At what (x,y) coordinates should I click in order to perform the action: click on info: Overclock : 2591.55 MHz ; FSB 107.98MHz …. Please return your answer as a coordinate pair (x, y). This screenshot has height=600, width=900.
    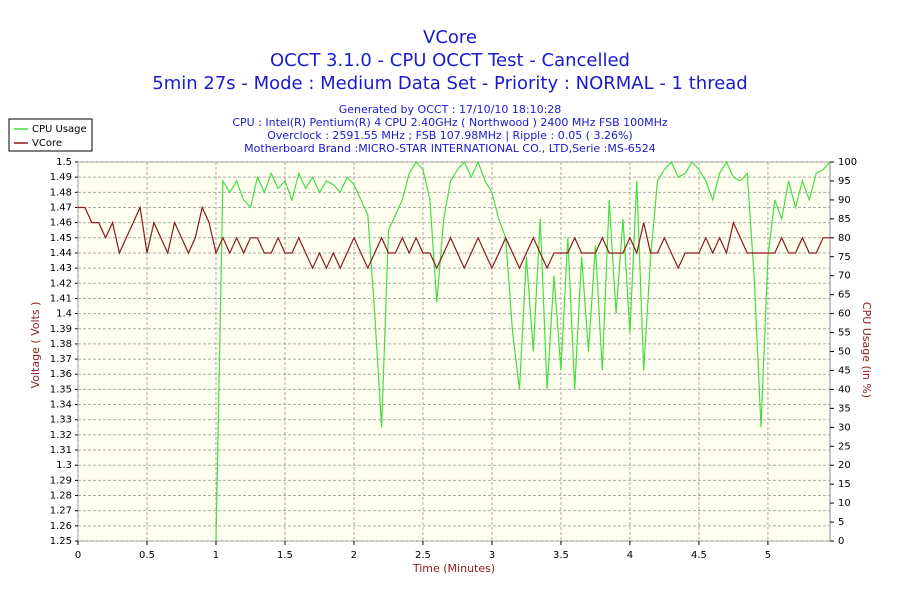
    Looking at the image, I should click on (449, 135).